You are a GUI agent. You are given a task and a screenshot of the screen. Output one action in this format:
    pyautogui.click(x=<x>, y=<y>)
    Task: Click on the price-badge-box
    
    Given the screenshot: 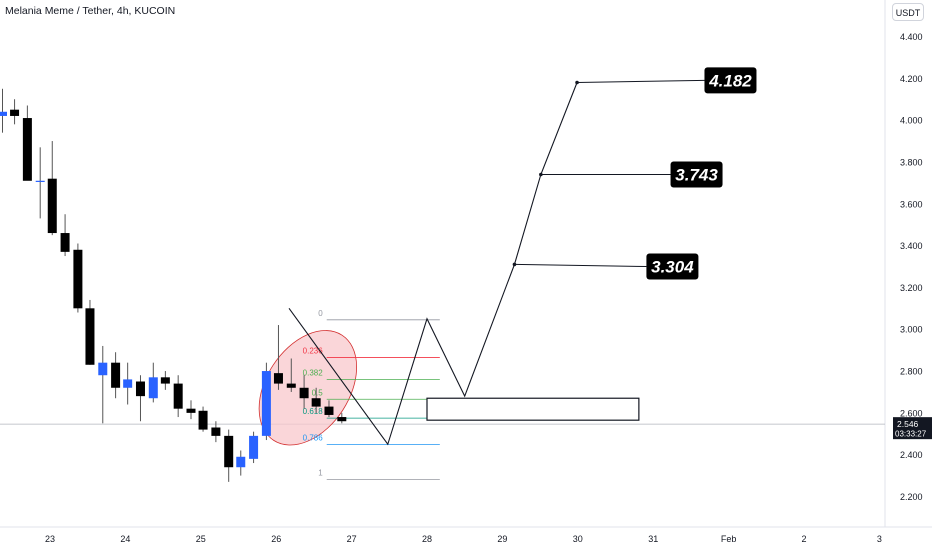 What is the action you would take?
    pyautogui.click(x=912, y=428)
    